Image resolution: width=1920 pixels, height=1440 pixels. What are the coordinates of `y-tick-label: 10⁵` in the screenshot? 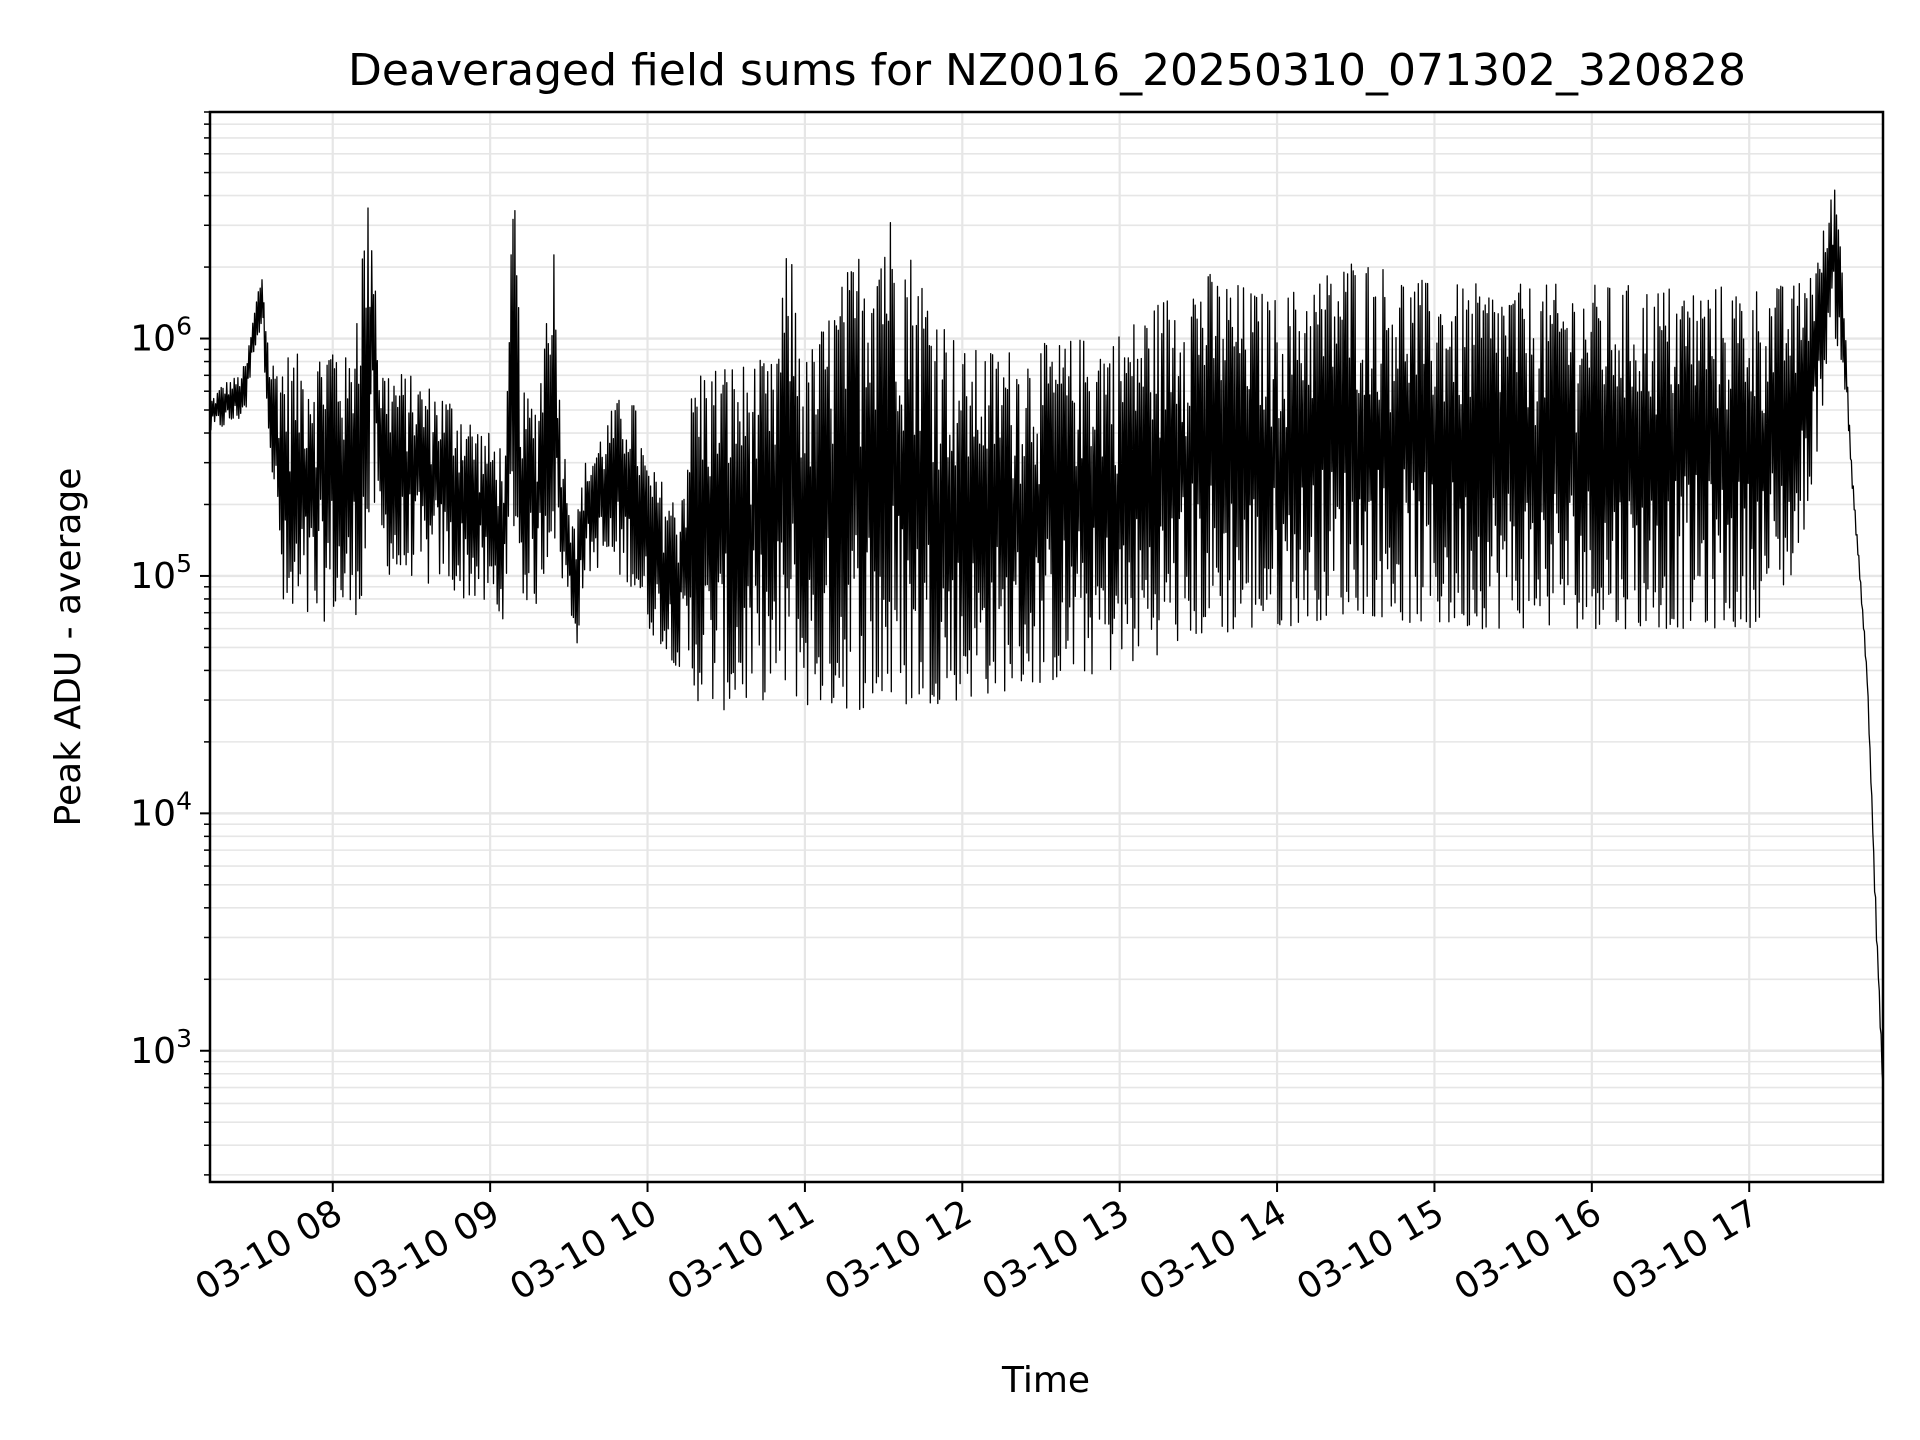 It's located at (161, 573).